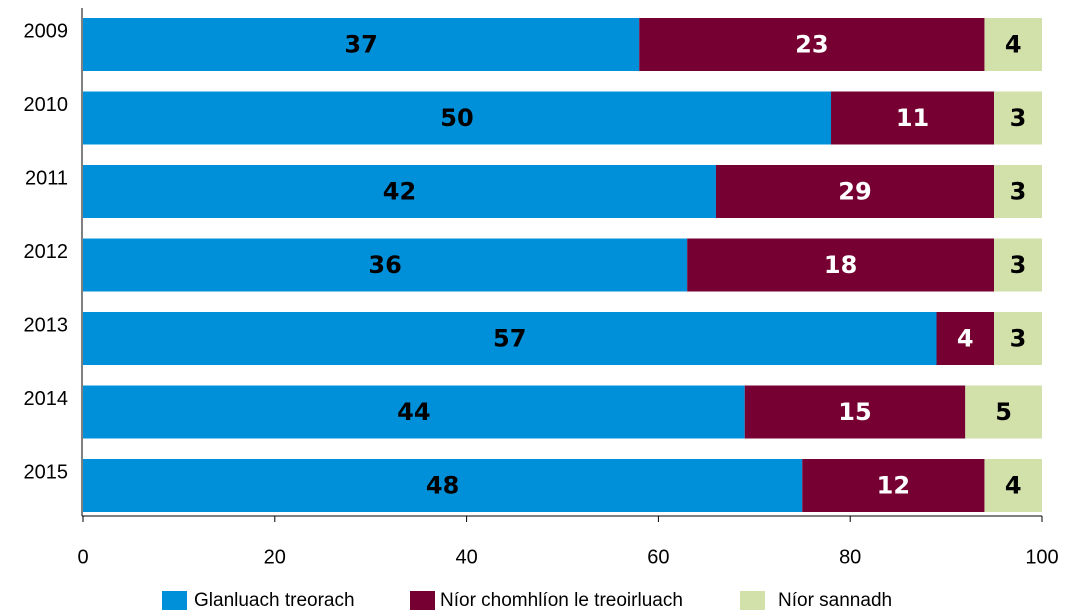  What do you see at coordinates (1041, 557) in the screenshot?
I see `x-tick-label-100: 100` at bounding box center [1041, 557].